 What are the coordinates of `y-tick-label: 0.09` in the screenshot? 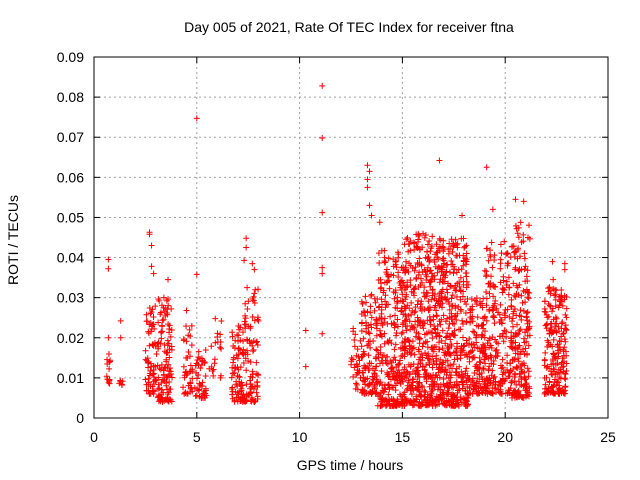 It's located at (70, 57).